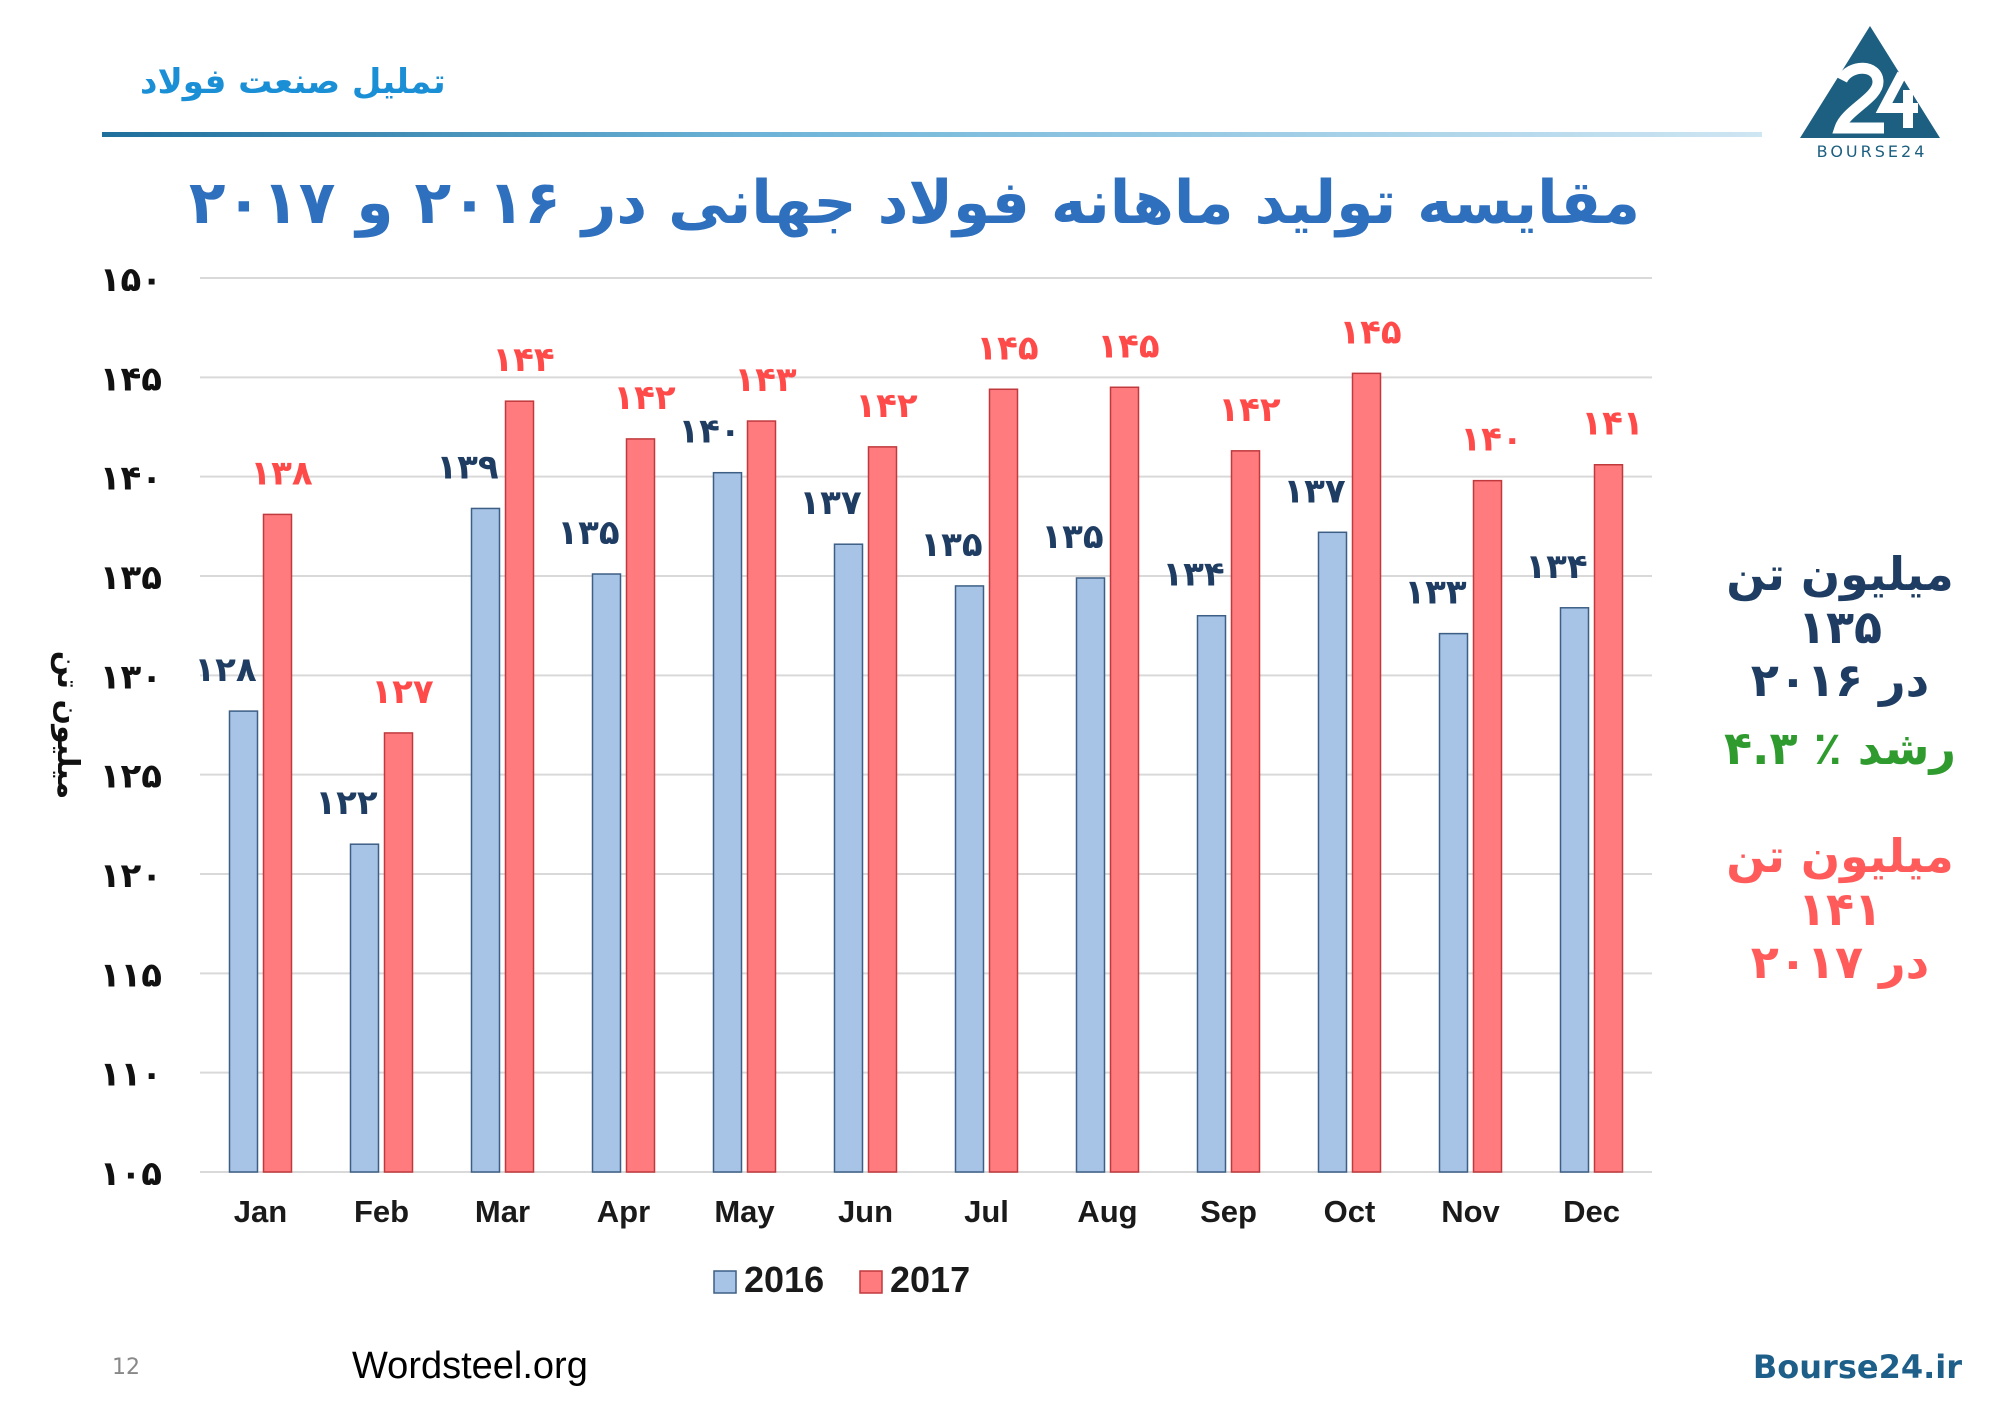  I want to click on x-tick-label: Jun, so click(865, 1211).